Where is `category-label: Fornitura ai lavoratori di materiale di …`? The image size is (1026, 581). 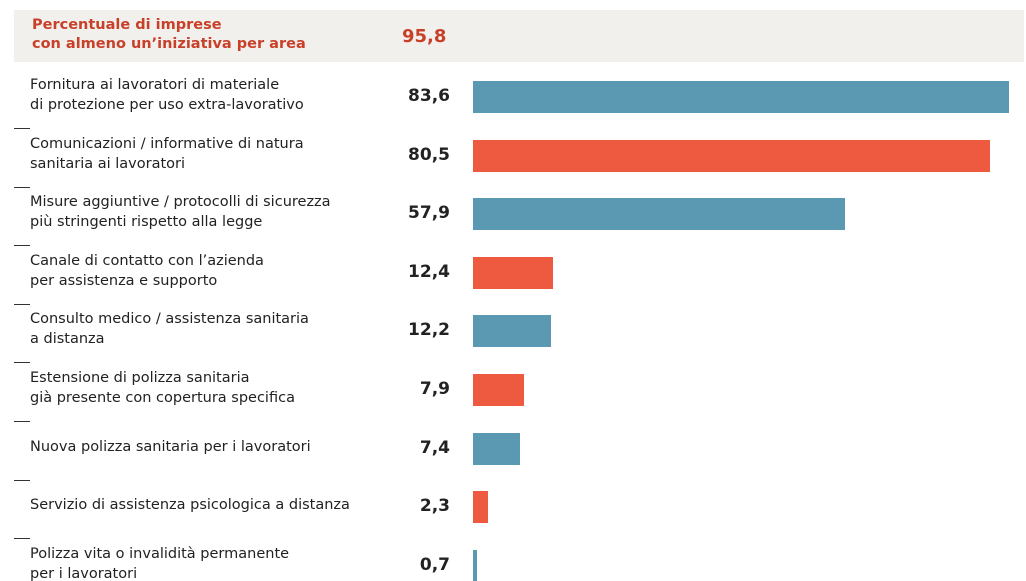 category-label: Fornitura ai lavoratori di materiale di … is located at coordinates (167, 95).